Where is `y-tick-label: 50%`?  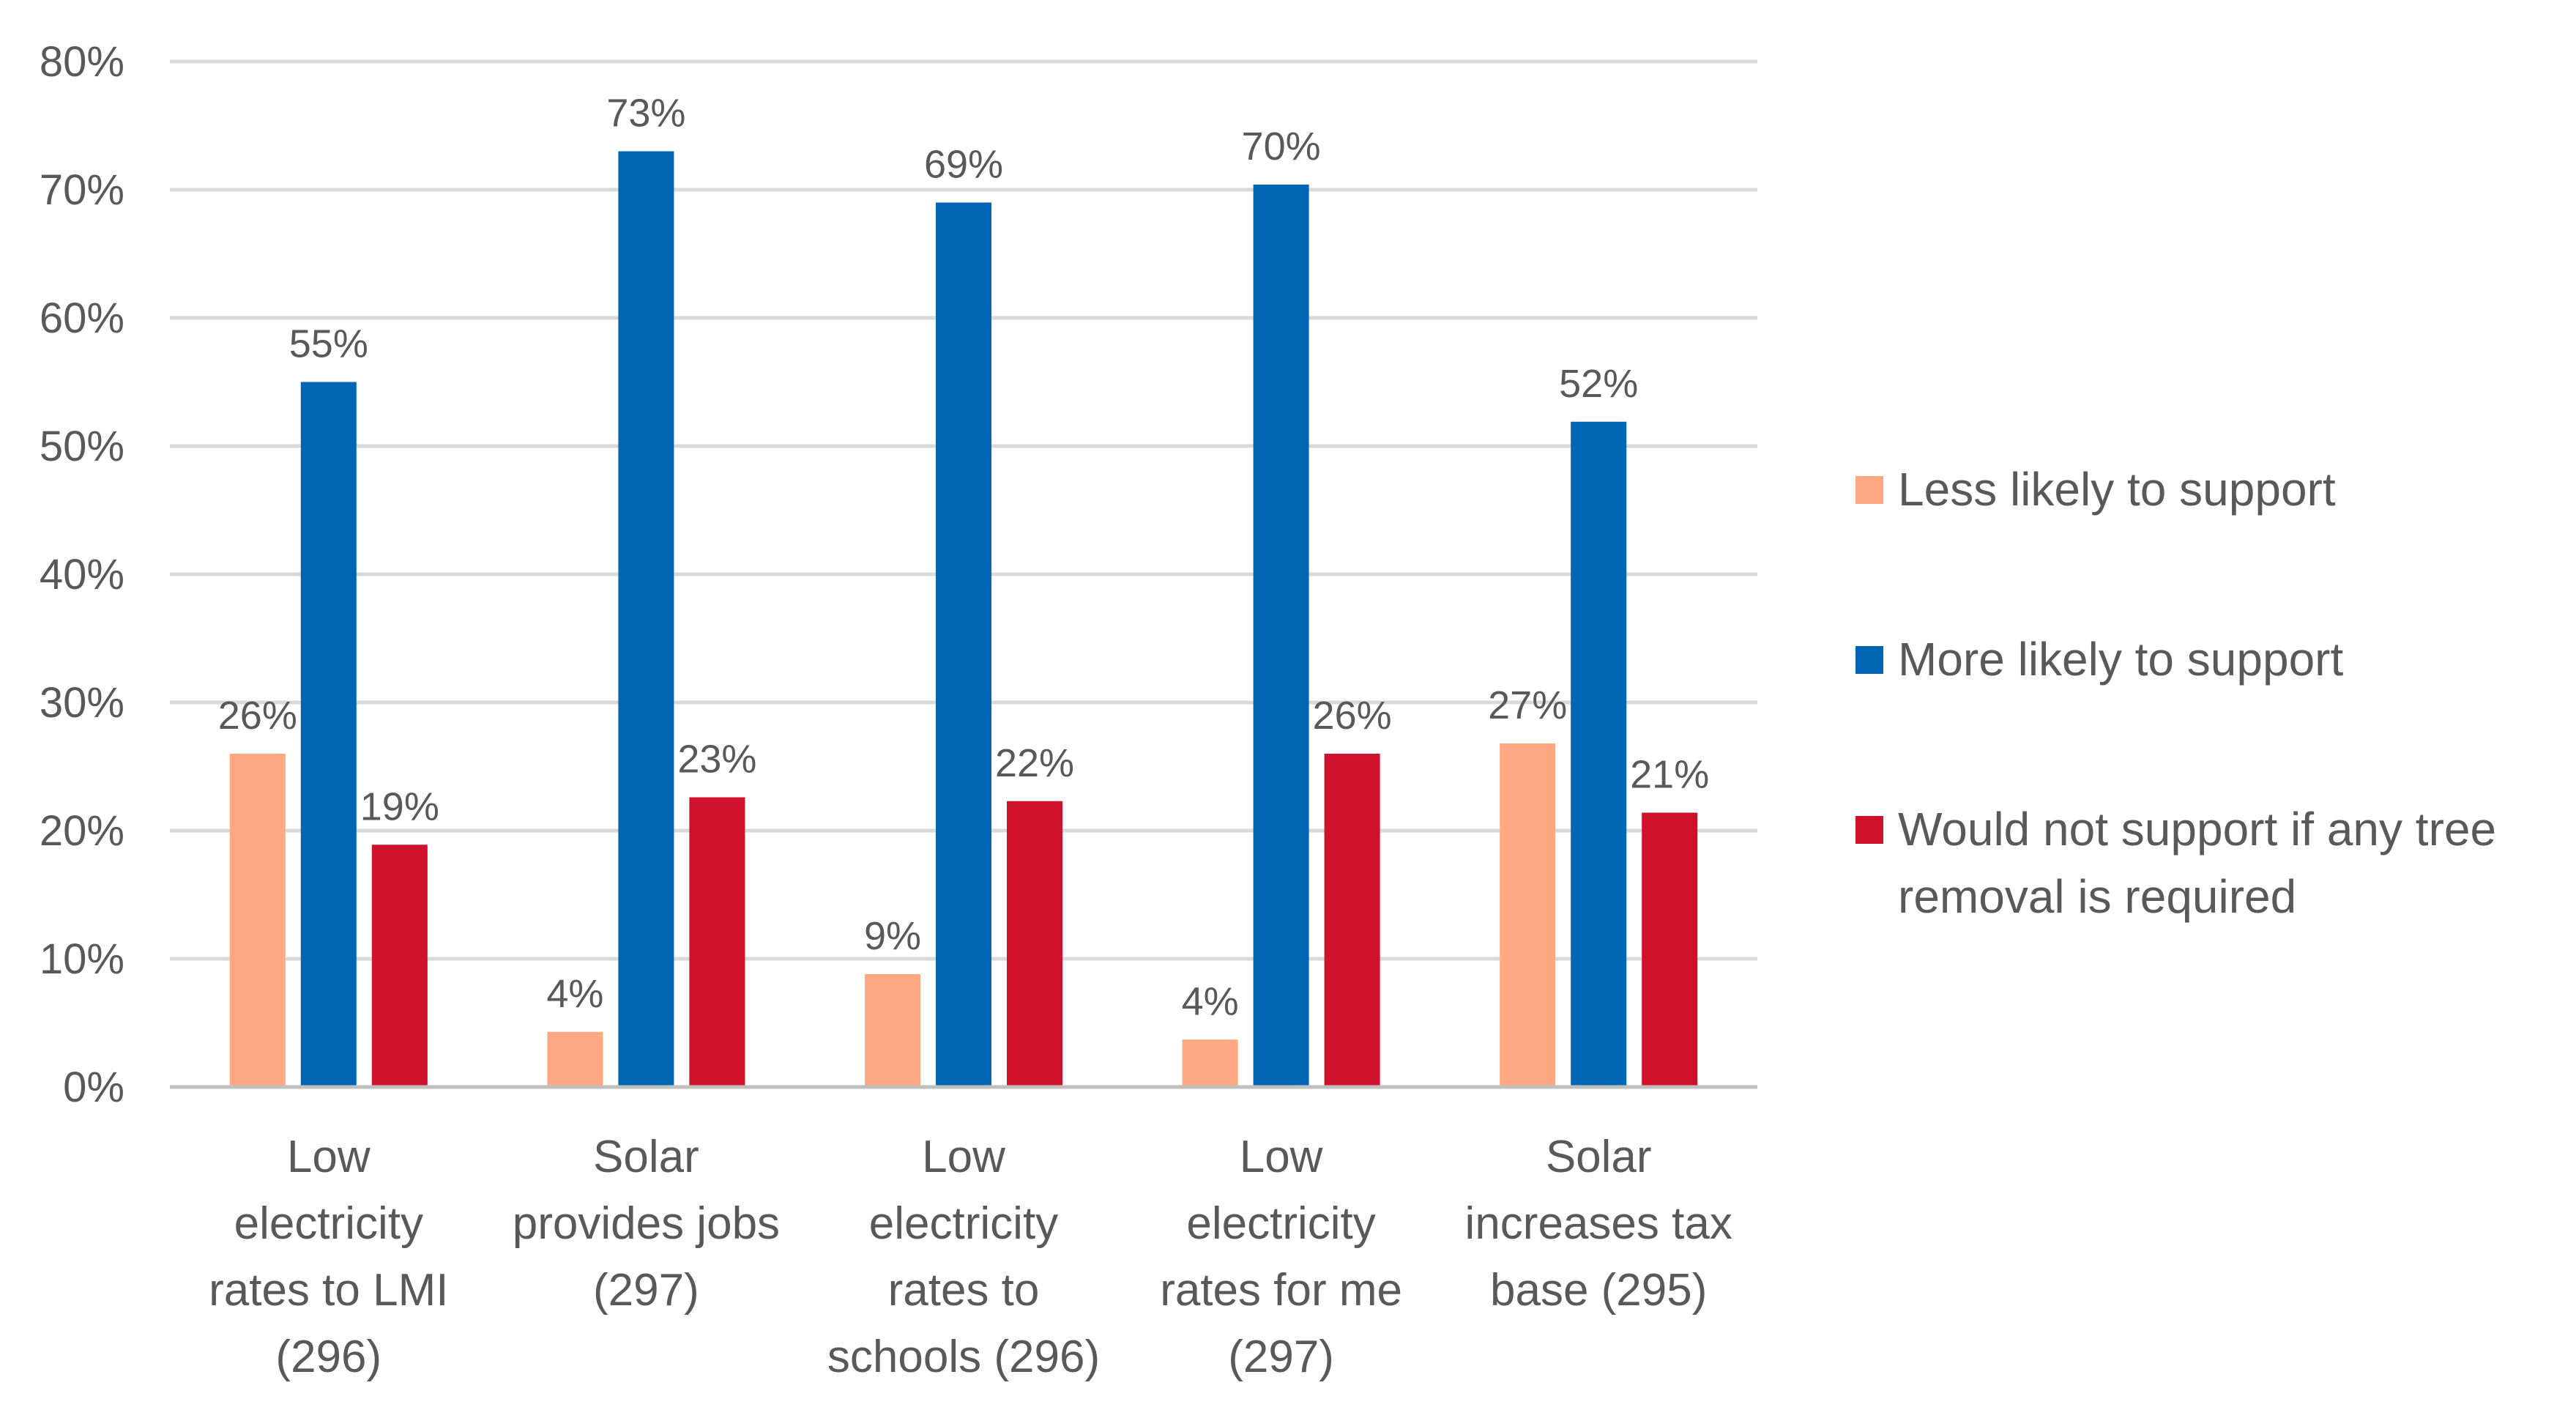 y-tick-label: 50% is located at coordinates (82, 446).